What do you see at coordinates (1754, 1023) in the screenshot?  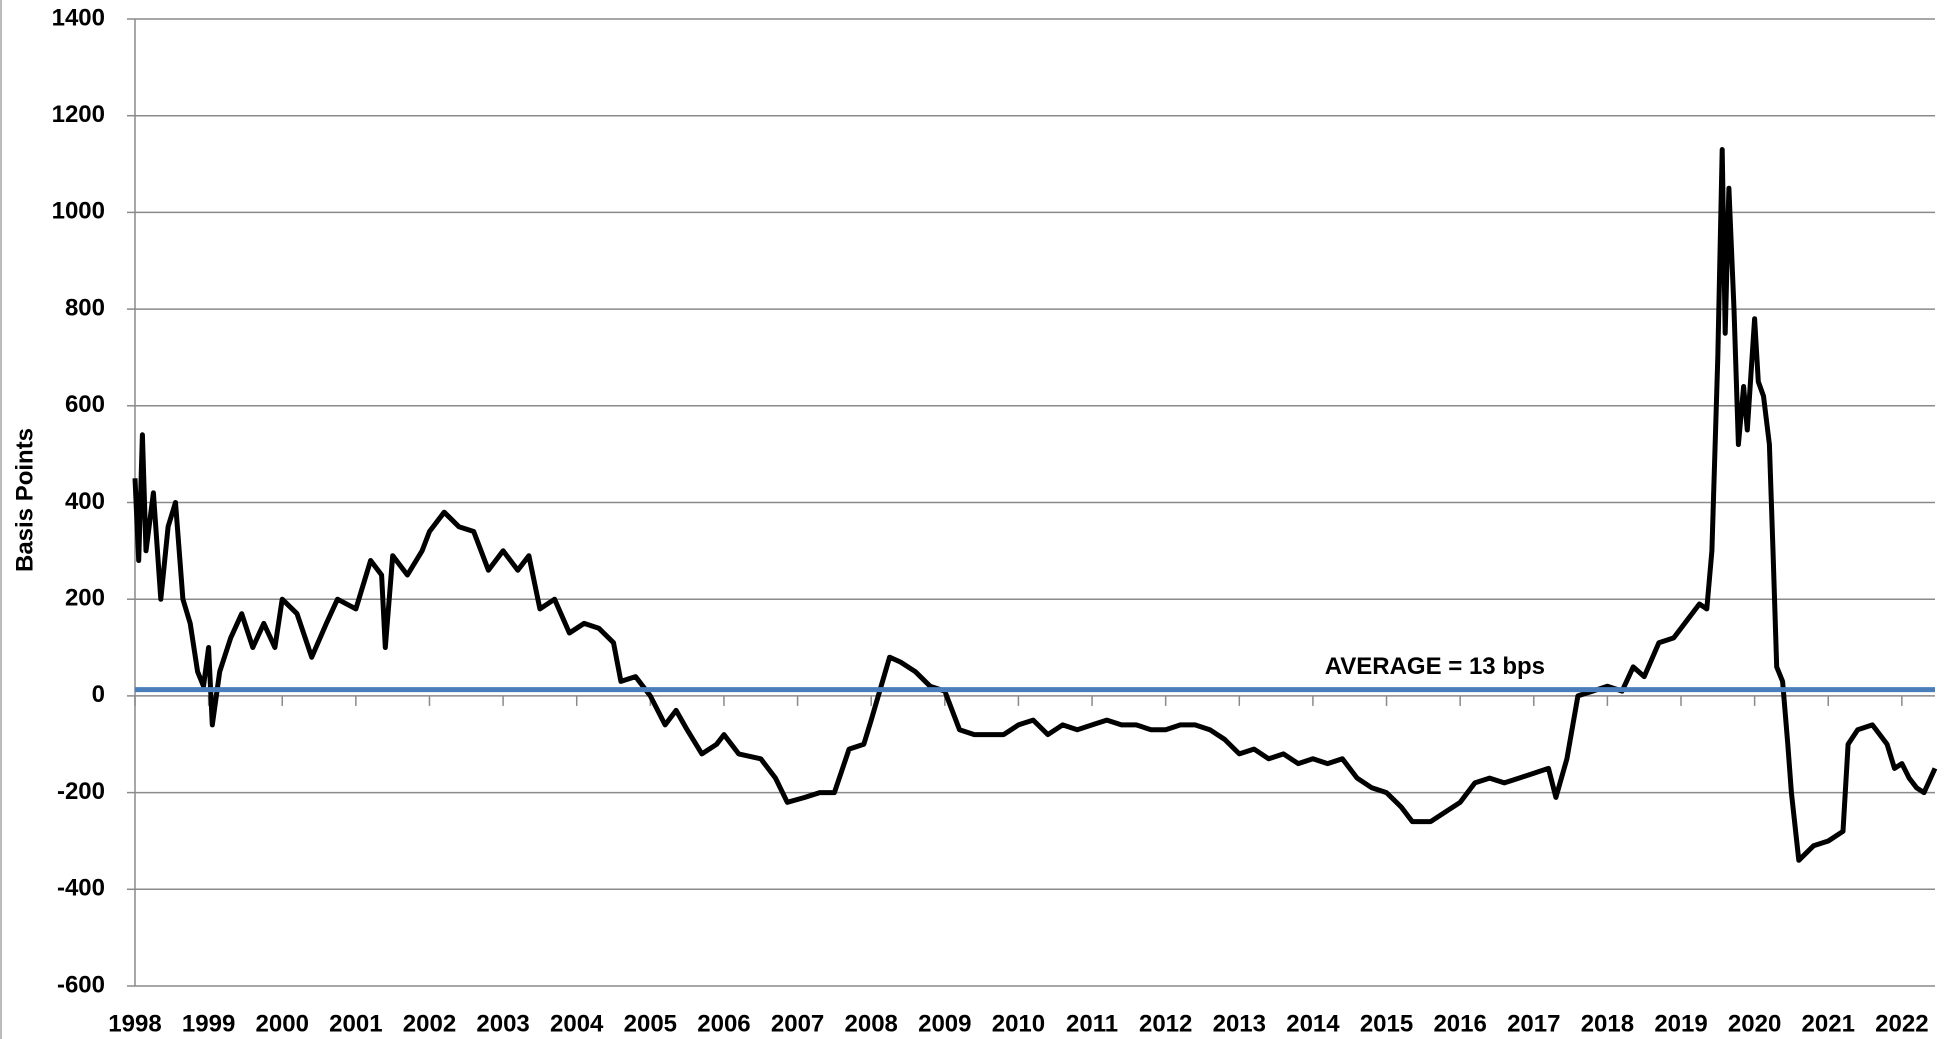 I see `x-tick-label: 2020` at bounding box center [1754, 1023].